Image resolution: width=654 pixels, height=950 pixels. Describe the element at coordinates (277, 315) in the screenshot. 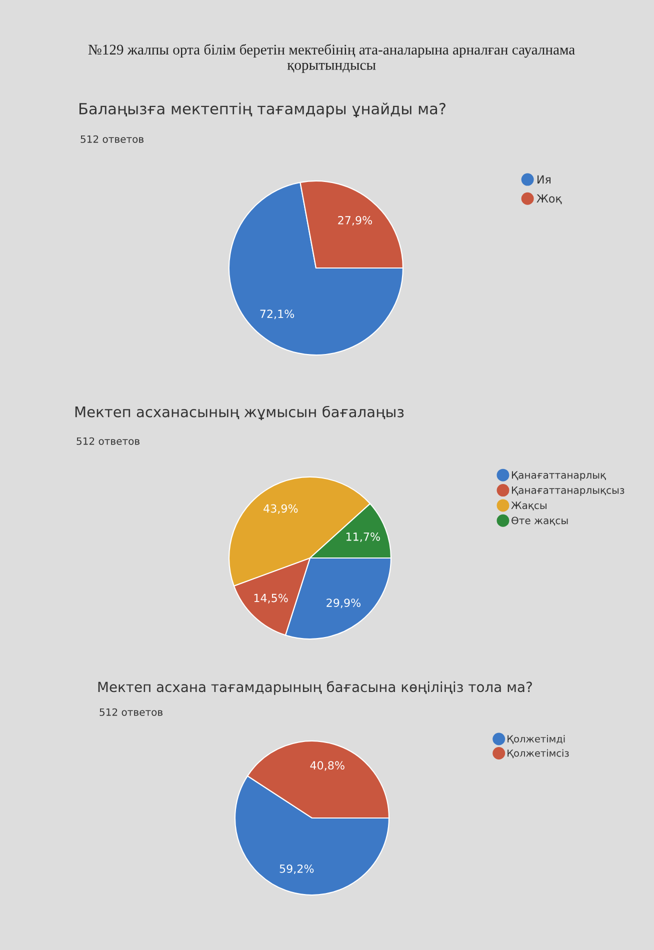

I see `data-label: 72,1%` at that location.